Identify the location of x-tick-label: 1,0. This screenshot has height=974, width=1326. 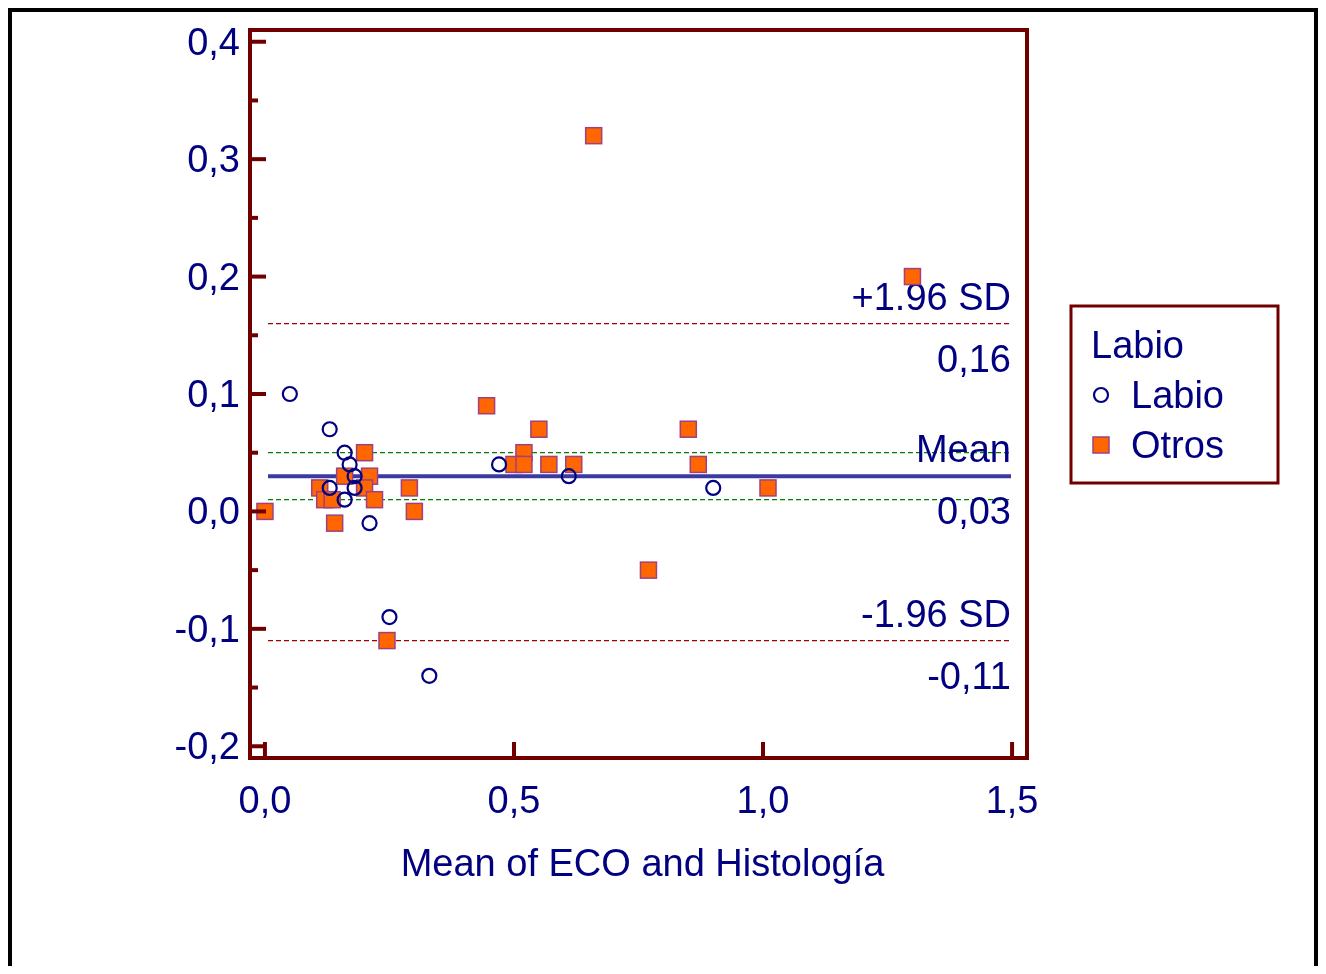
(763, 800).